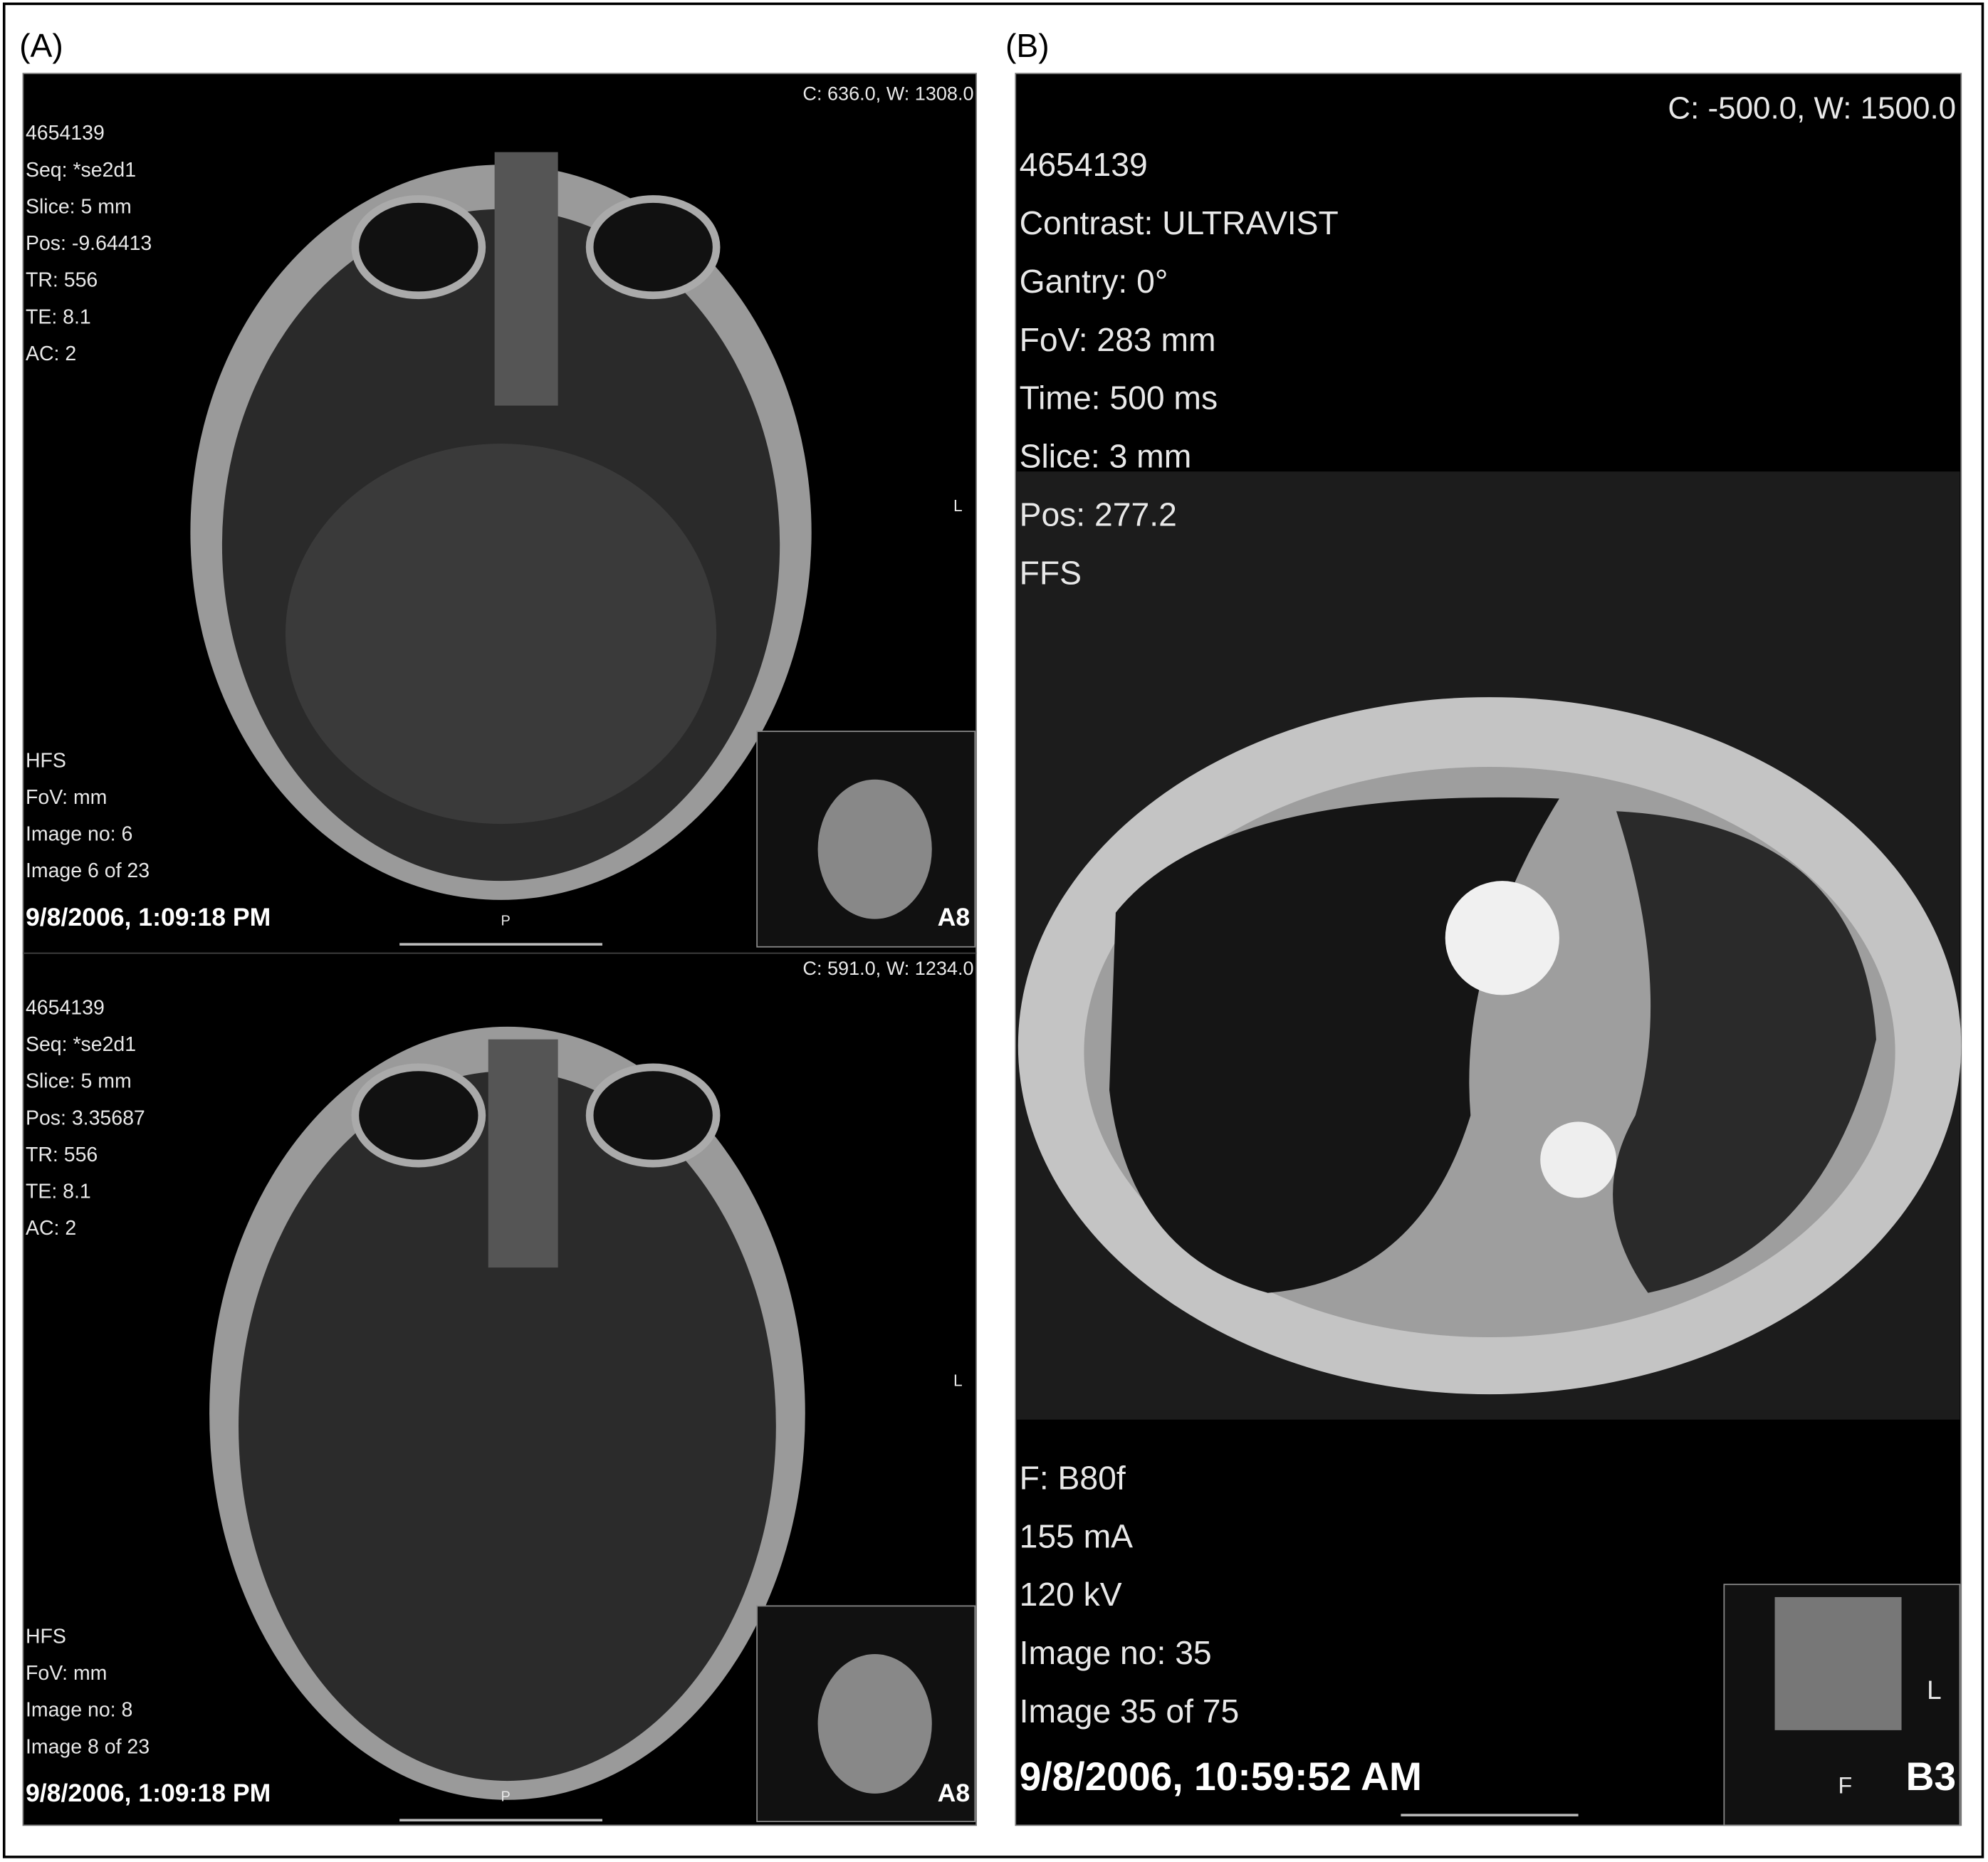  What do you see at coordinates (1221, 1777) in the screenshot?
I see `timestamp: 9/8/2006, 10:59:52 AM` at bounding box center [1221, 1777].